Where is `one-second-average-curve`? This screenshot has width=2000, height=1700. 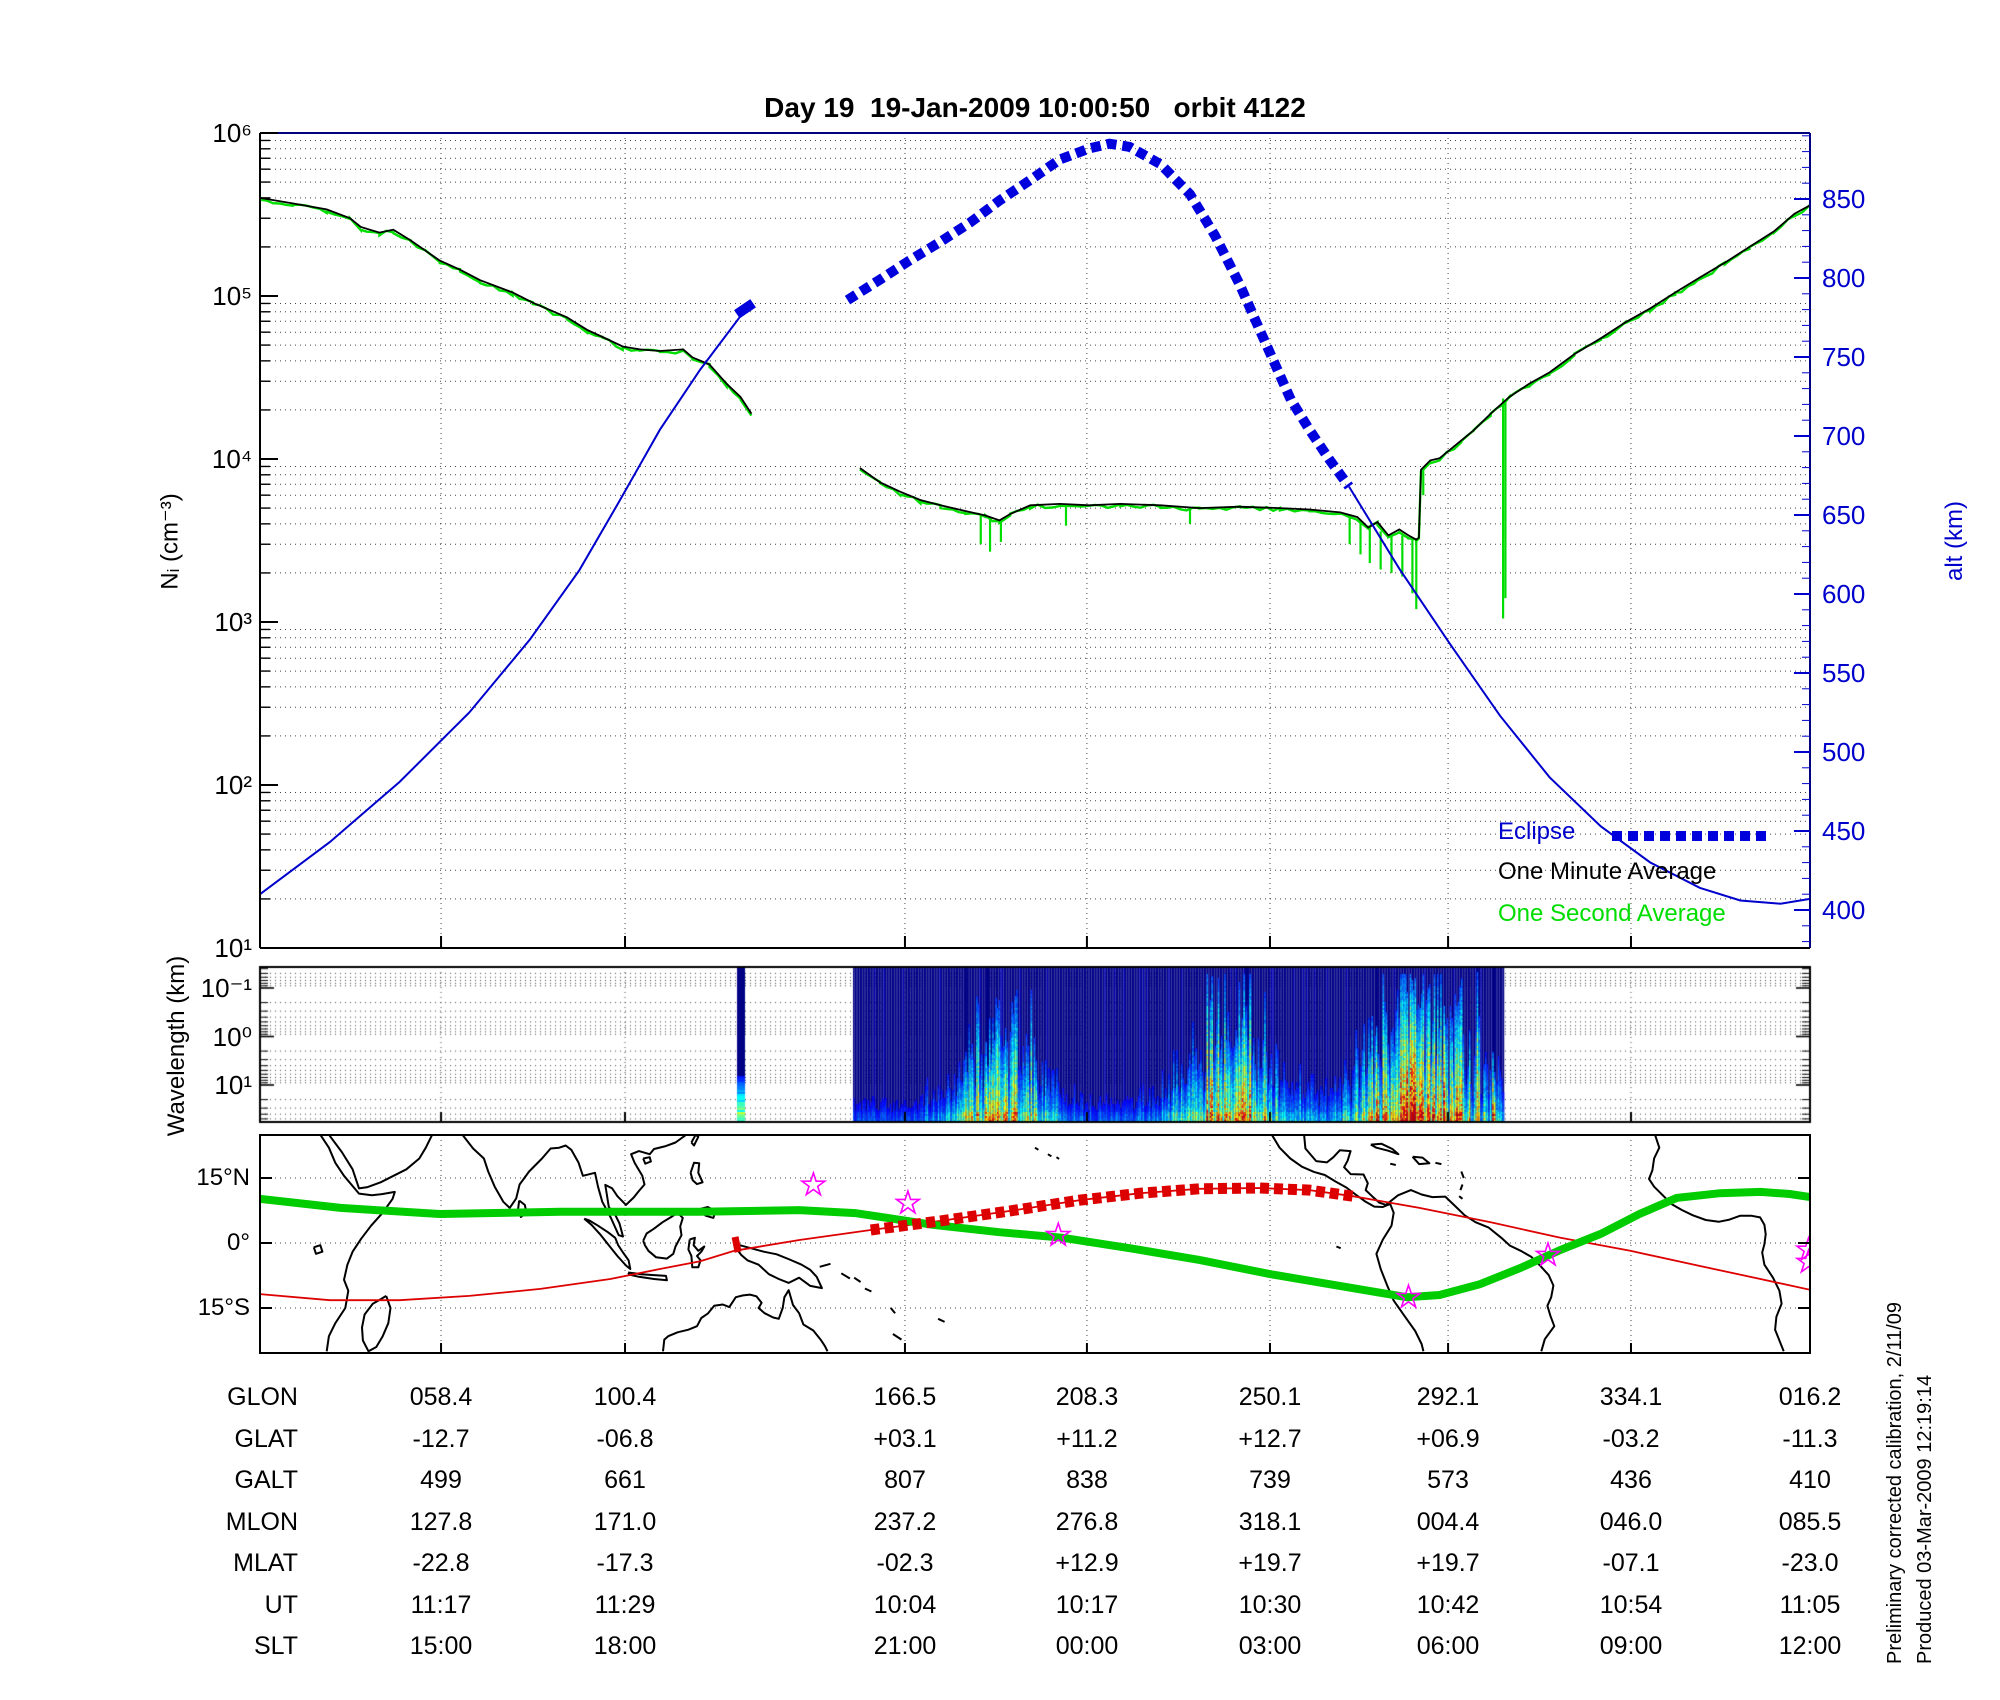 one-second-average-curve is located at coordinates (1335, 374).